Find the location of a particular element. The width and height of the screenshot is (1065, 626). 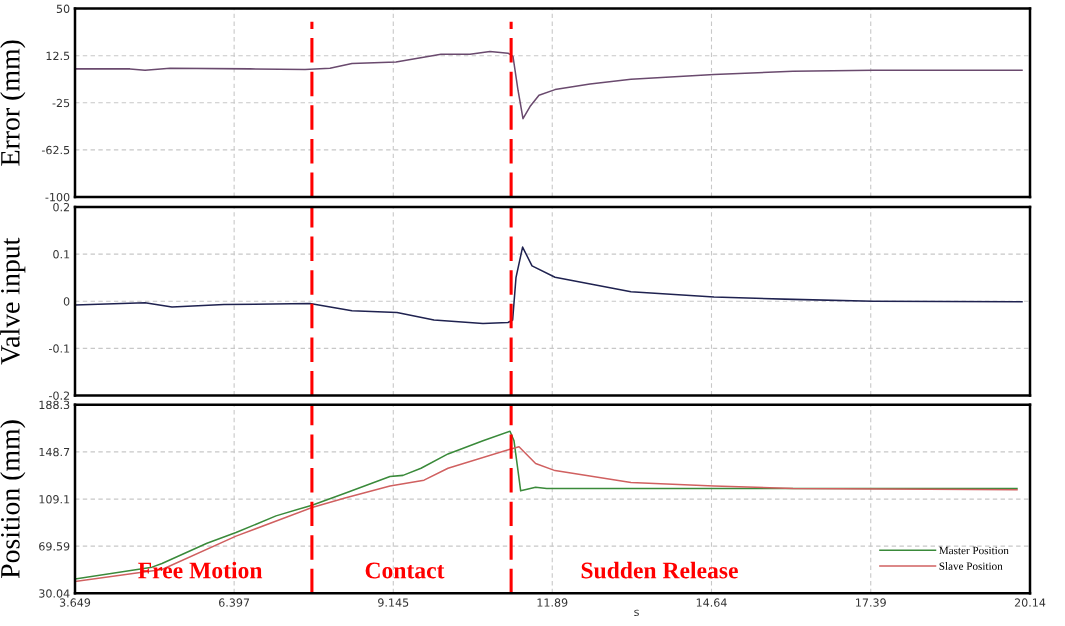

y-axis-title: Valve input is located at coordinates (13, 301).